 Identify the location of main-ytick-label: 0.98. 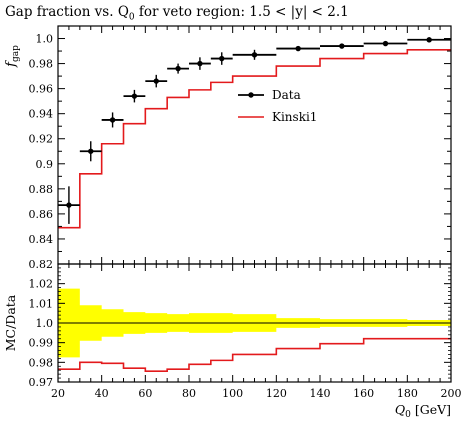
(41, 64).